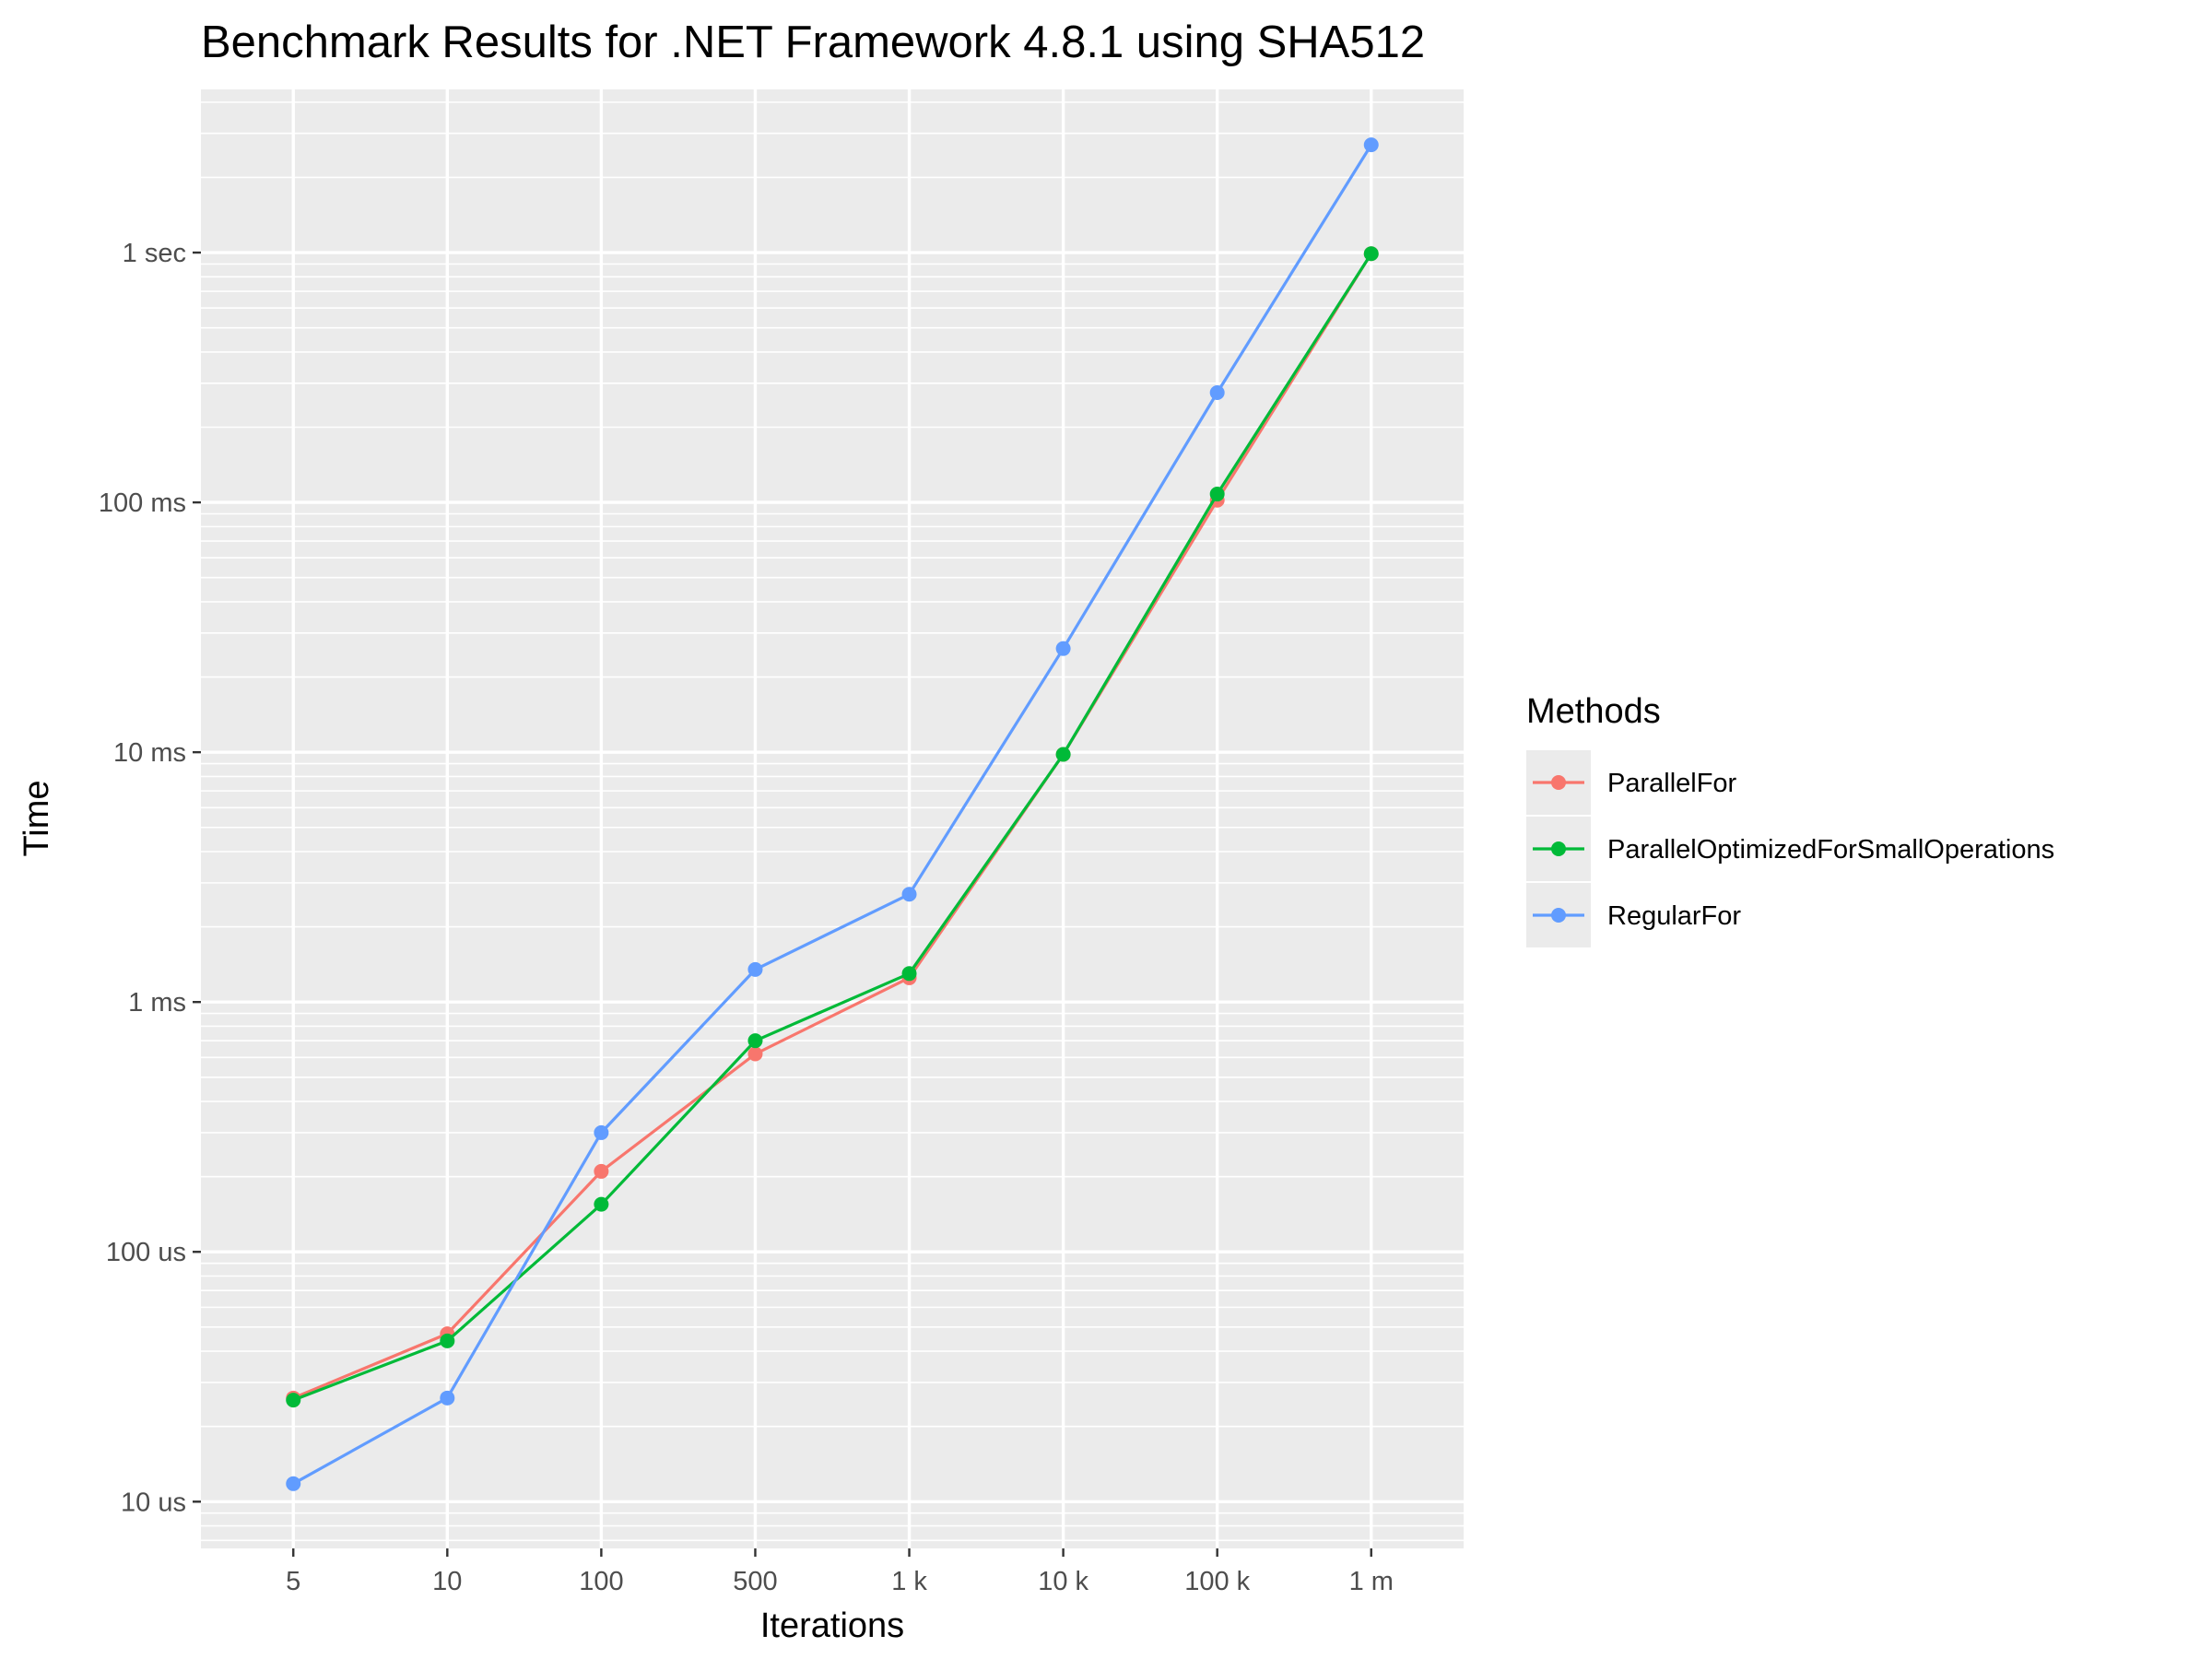  What do you see at coordinates (1674, 916) in the screenshot?
I see `legend-label-regular-for: RegularFor` at bounding box center [1674, 916].